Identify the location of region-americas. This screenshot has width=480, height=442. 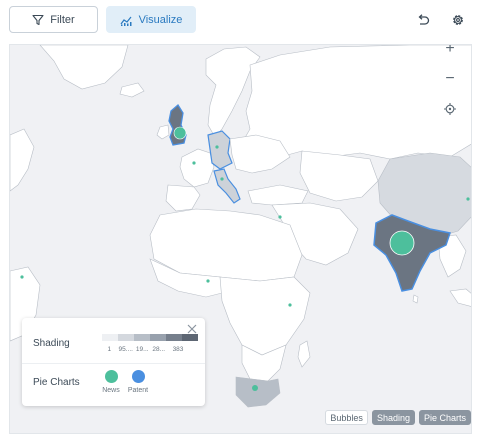
(22, 160).